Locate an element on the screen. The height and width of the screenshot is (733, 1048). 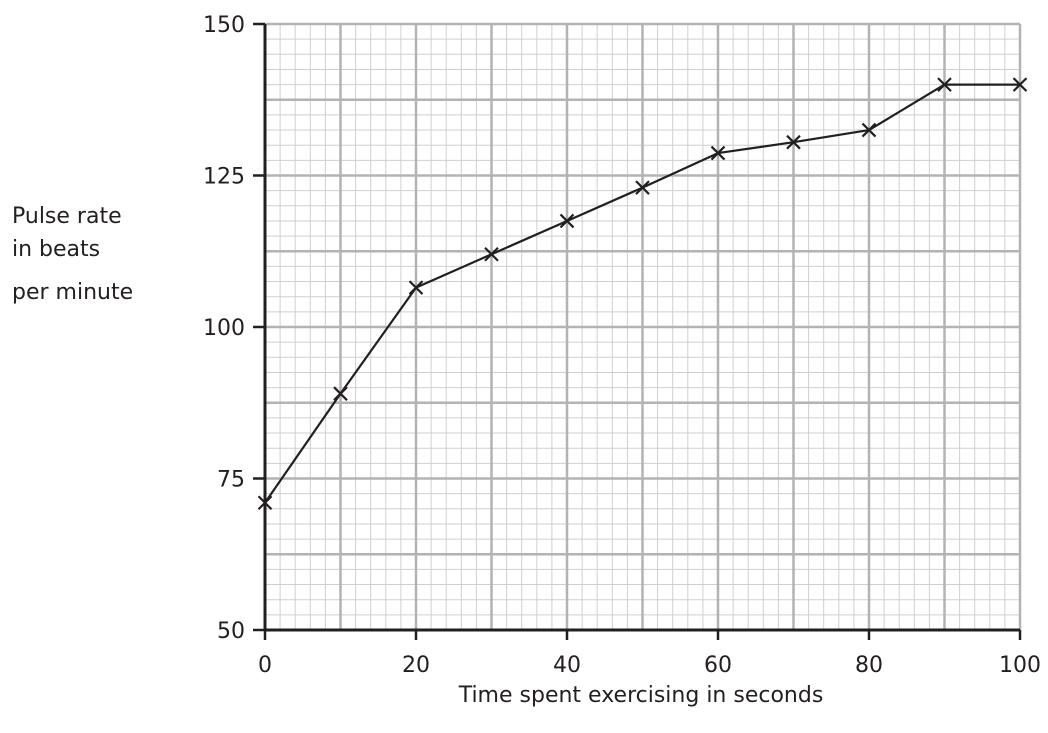
x-tick-label: 80 is located at coordinates (869, 665).